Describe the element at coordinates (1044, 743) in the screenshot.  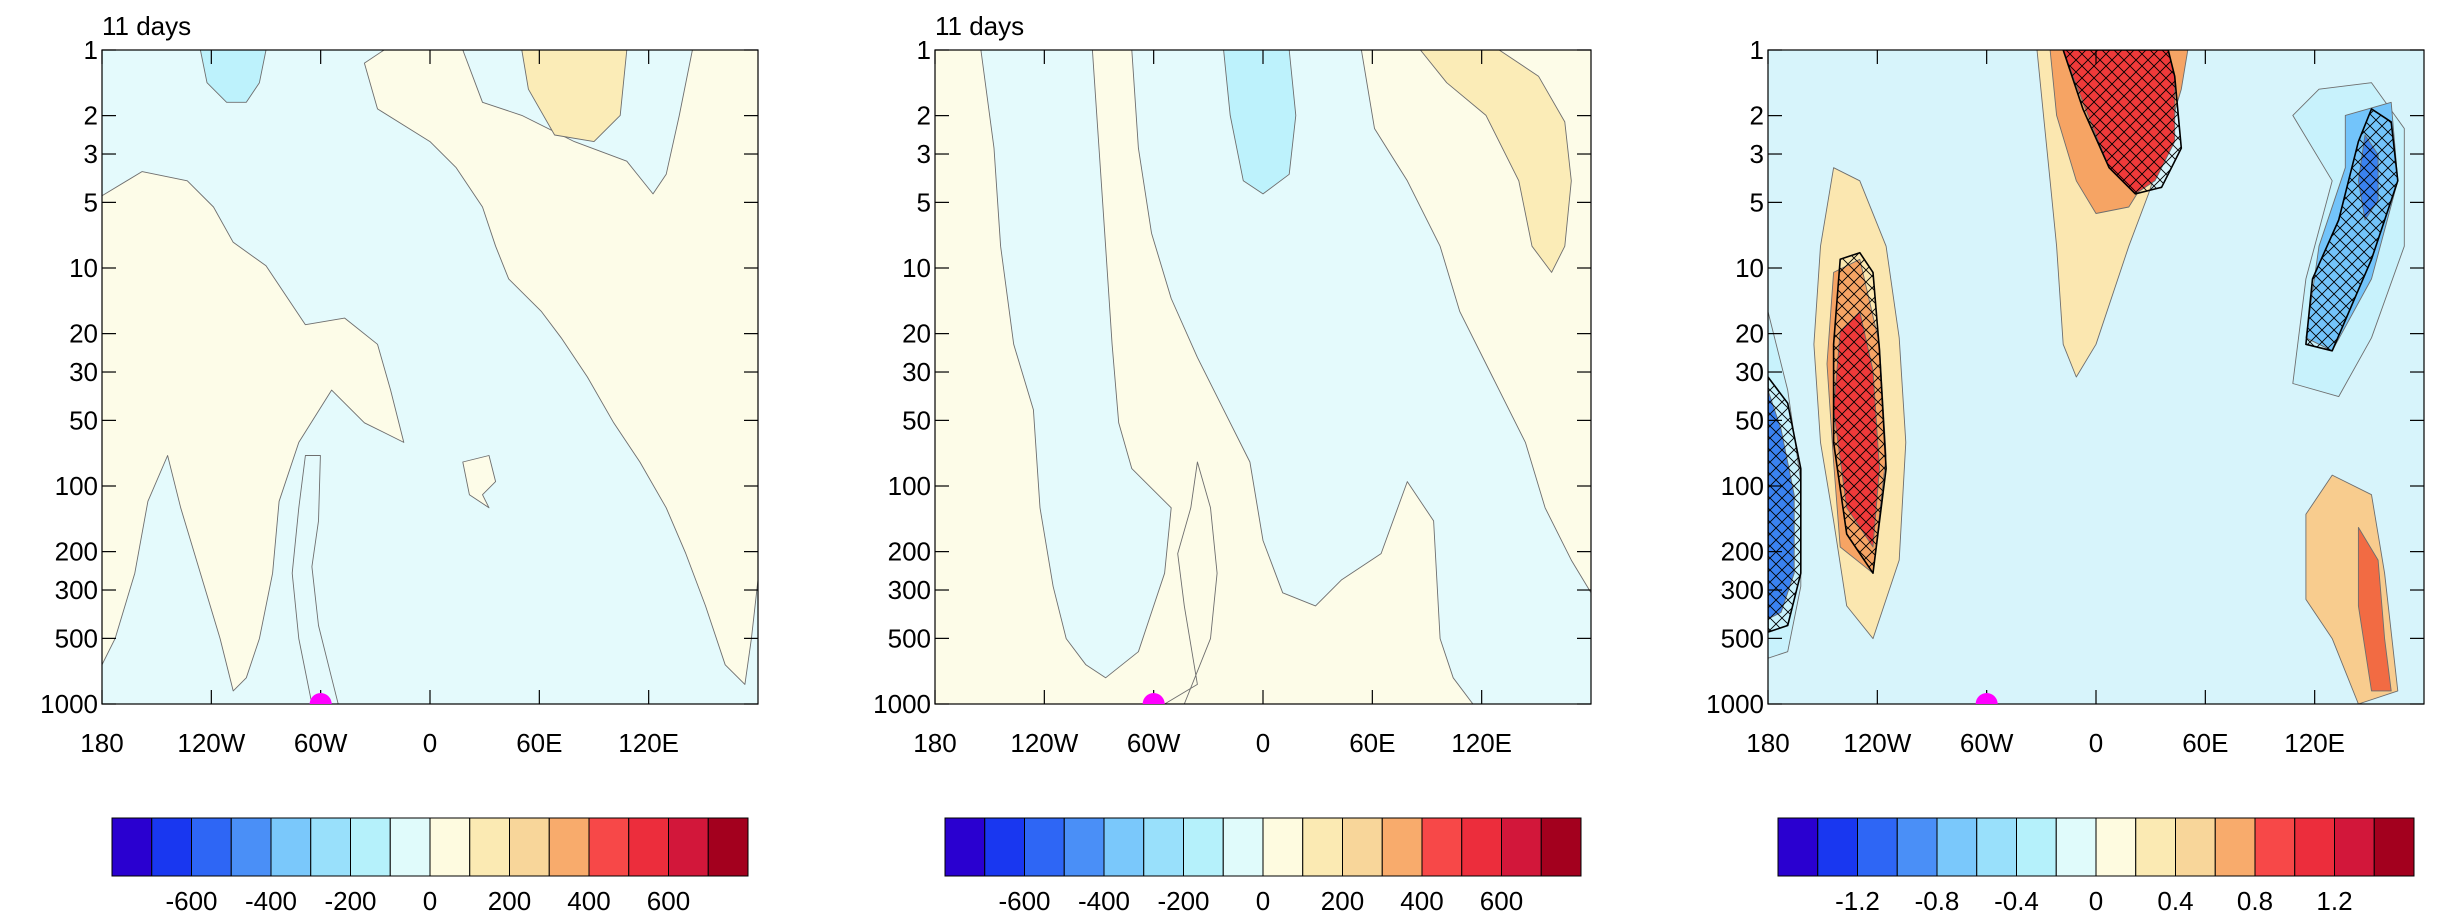
I see `x-tick-label: 120W` at that location.